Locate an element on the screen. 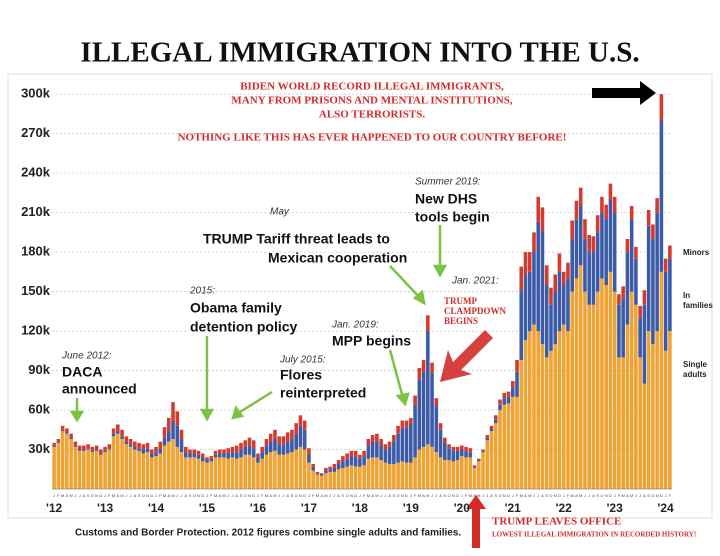 This screenshot has width=720, height=556. y-tick-label: 150k is located at coordinates (36, 290).